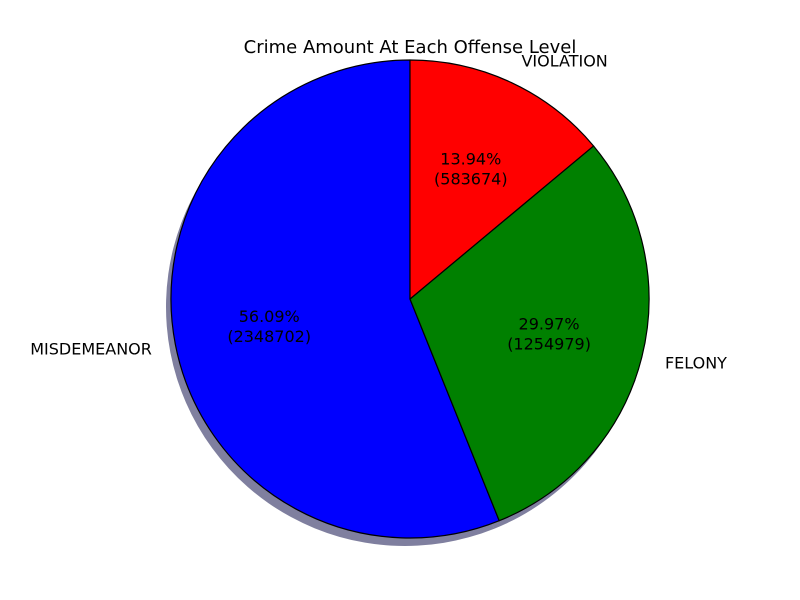  Describe the element at coordinates (470, 159) in the screenshot. I see `slice-percent-violation: 13.94%` at that location.